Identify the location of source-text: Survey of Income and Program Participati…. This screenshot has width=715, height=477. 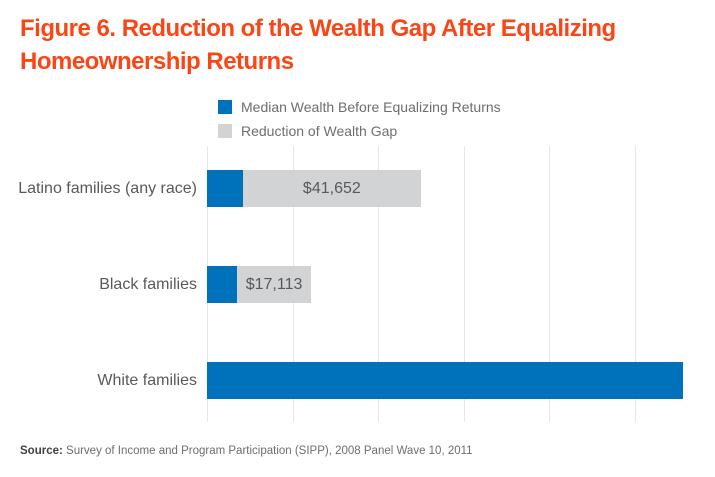
(267, 451).